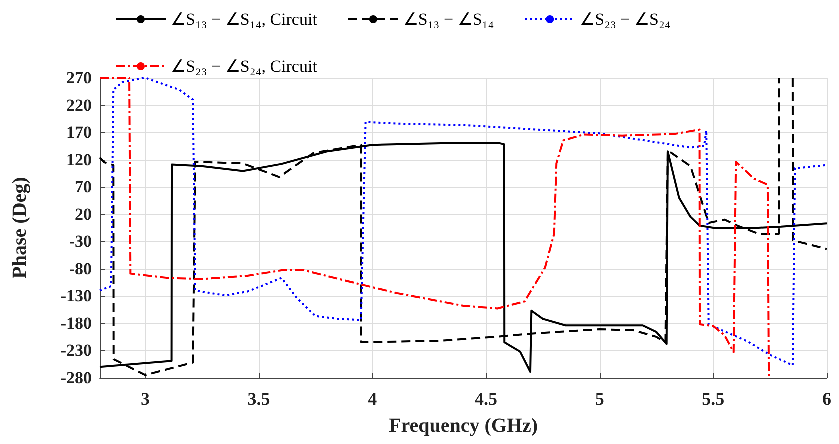  I want to click on y-tick-label: 270, so click(79, 78).